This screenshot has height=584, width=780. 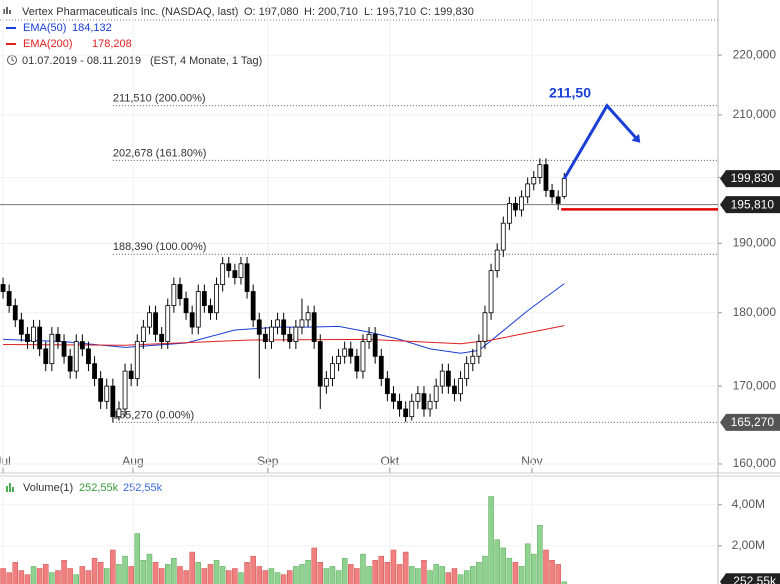 What do you see at coordinates (271, 12) in the screenshot?
I see `header-label: O: 197,080` at bounding box center [271, 12].